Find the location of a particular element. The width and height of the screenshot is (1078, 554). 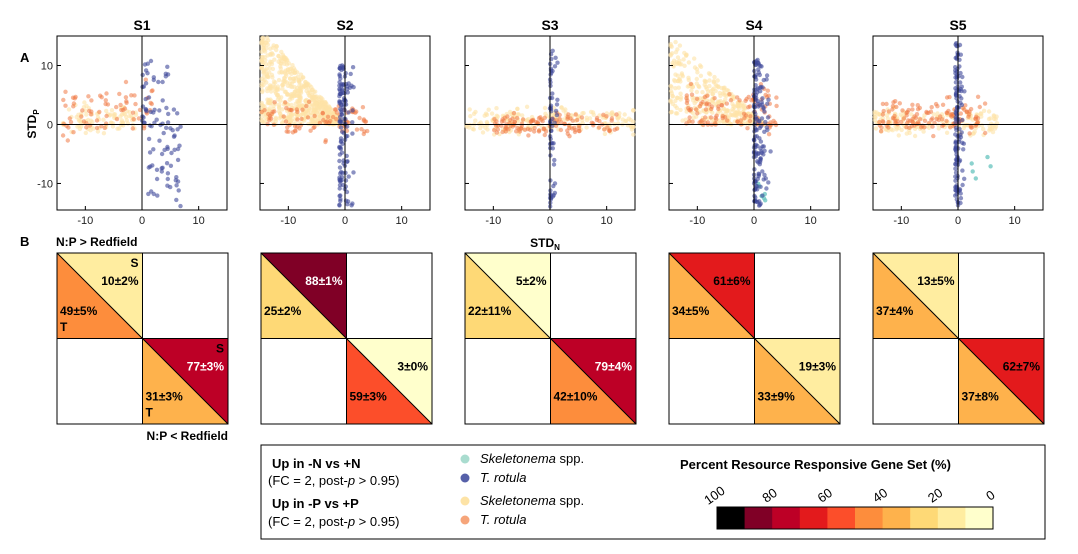

legend-marker is located at coordinates (465, 520).